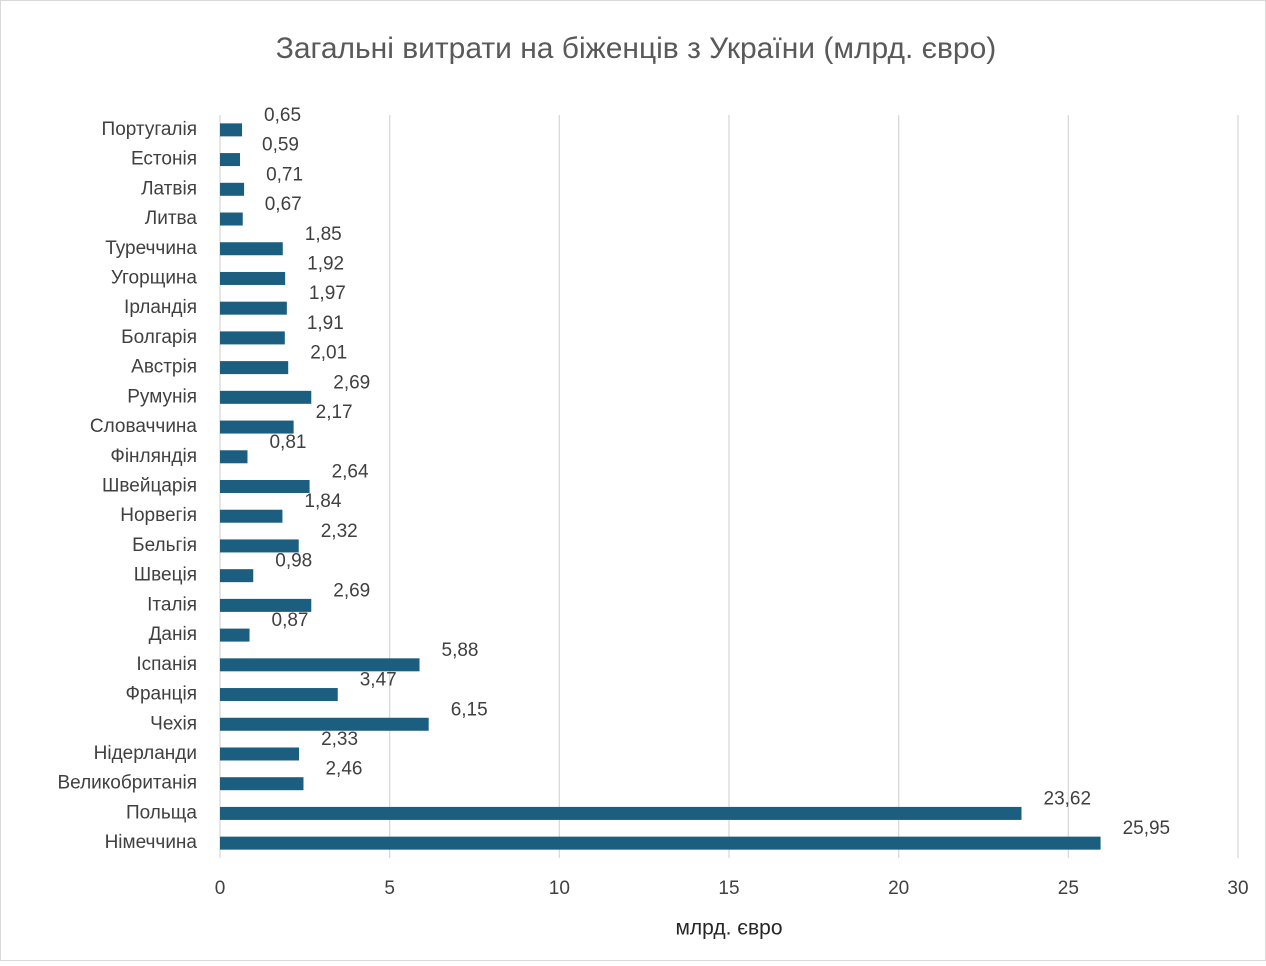  Describe the element at coordinates (898, 888) in the screenshot. I see `x-tick-label: 20` at that location.